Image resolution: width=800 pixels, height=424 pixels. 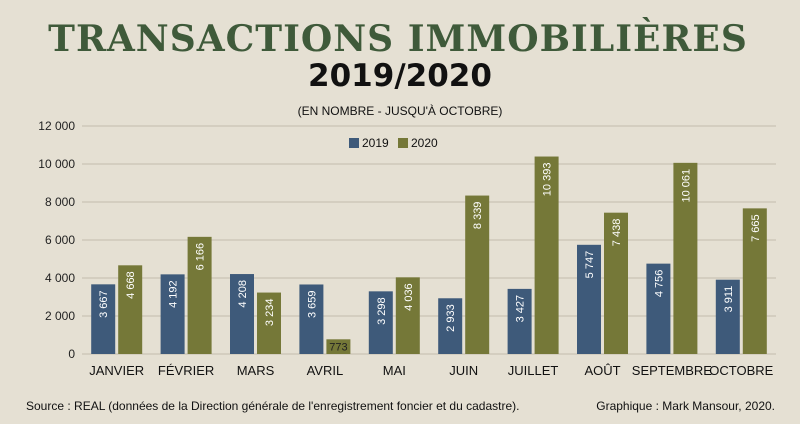 I want to click on y-tick-label: 0, so click(x=71, y=354).